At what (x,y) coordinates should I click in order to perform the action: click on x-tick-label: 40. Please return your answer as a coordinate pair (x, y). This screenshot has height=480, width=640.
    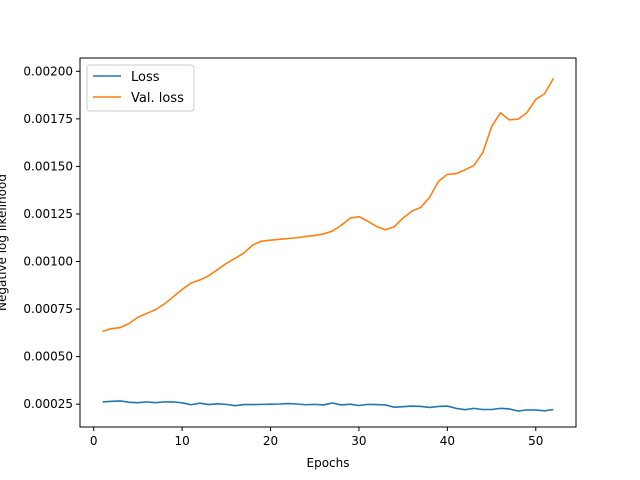
    Looking at the image, I should click on (447, 441).